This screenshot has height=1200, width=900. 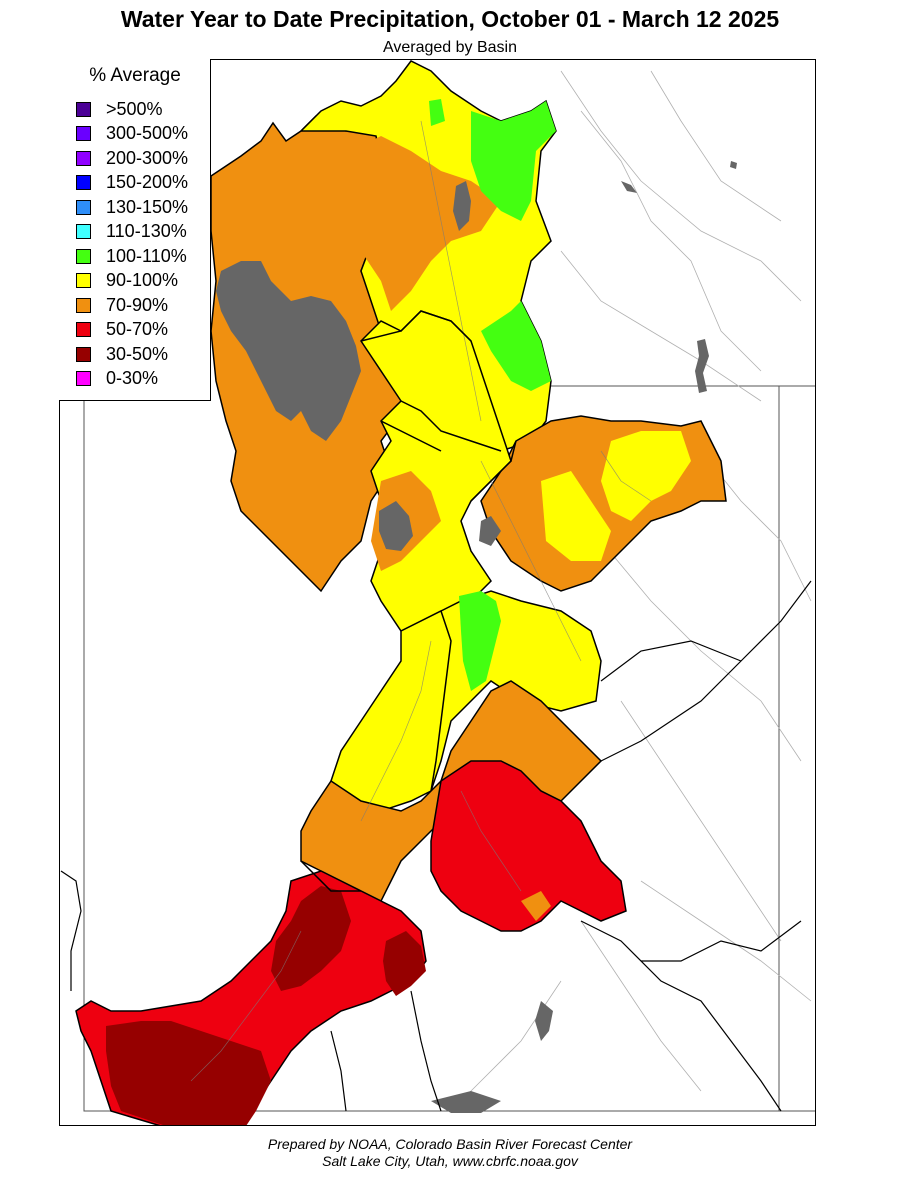 What do you see at coordinates (137, 304) in the screenshot?
I see `legend-label: 70-90%` at bounding box center [137, 304].